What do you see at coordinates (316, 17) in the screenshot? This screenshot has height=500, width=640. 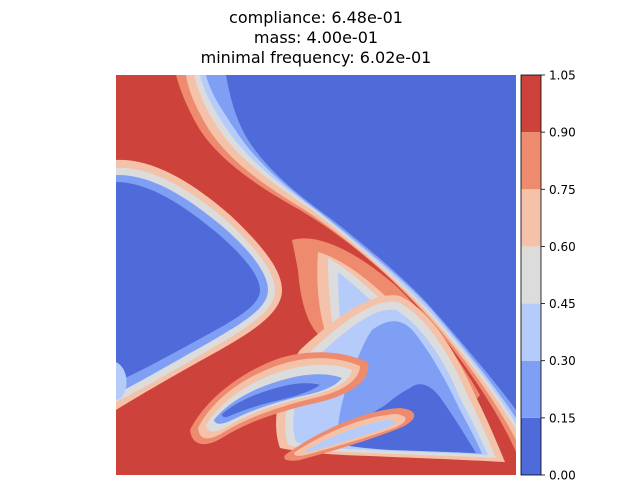 I see `title-compliance: compliance: 6.48e-01` at bounding box center [316, 17].